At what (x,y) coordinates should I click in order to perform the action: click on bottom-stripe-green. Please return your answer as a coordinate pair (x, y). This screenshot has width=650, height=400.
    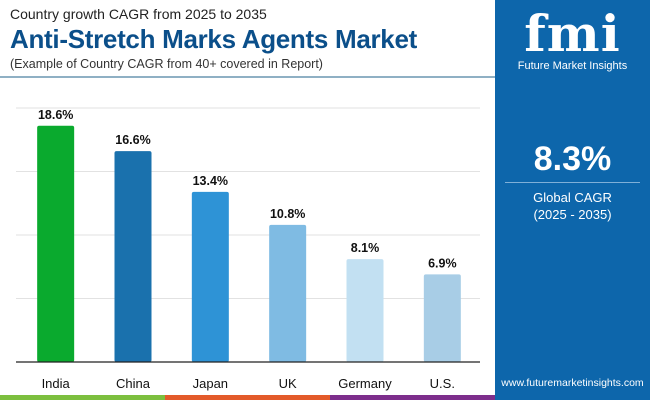
    Looking at the image, I should click on (82, 397).